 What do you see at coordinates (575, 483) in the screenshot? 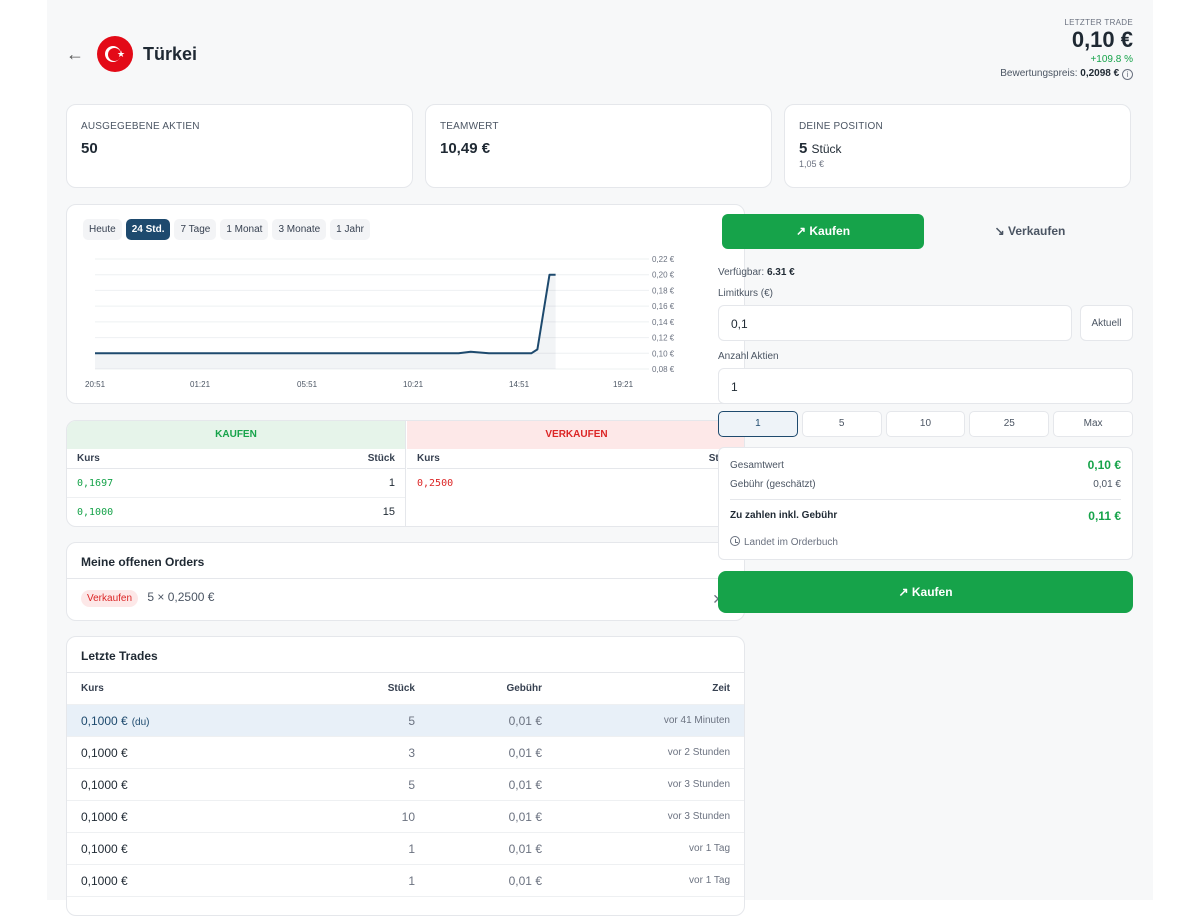
I see `orderbook-sell-row: 0,2500 5` at bounding box center [575, 483].